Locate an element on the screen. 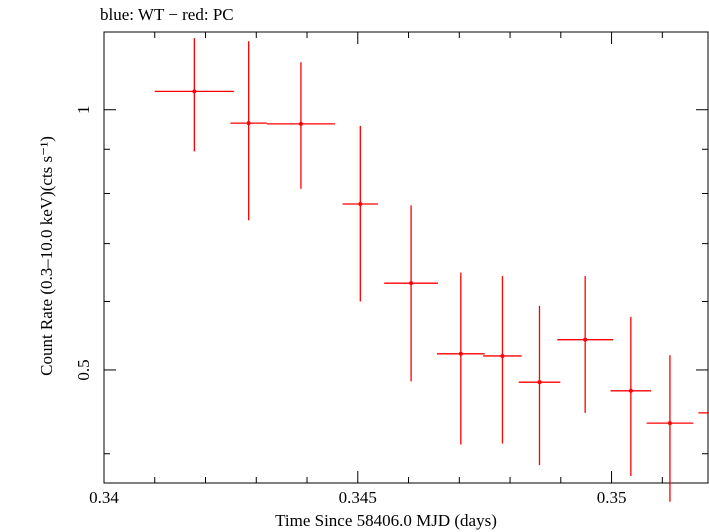 This screenshot has width=709, height=532. x-tick-label: 0.345 is located at coordinates (358, 497).